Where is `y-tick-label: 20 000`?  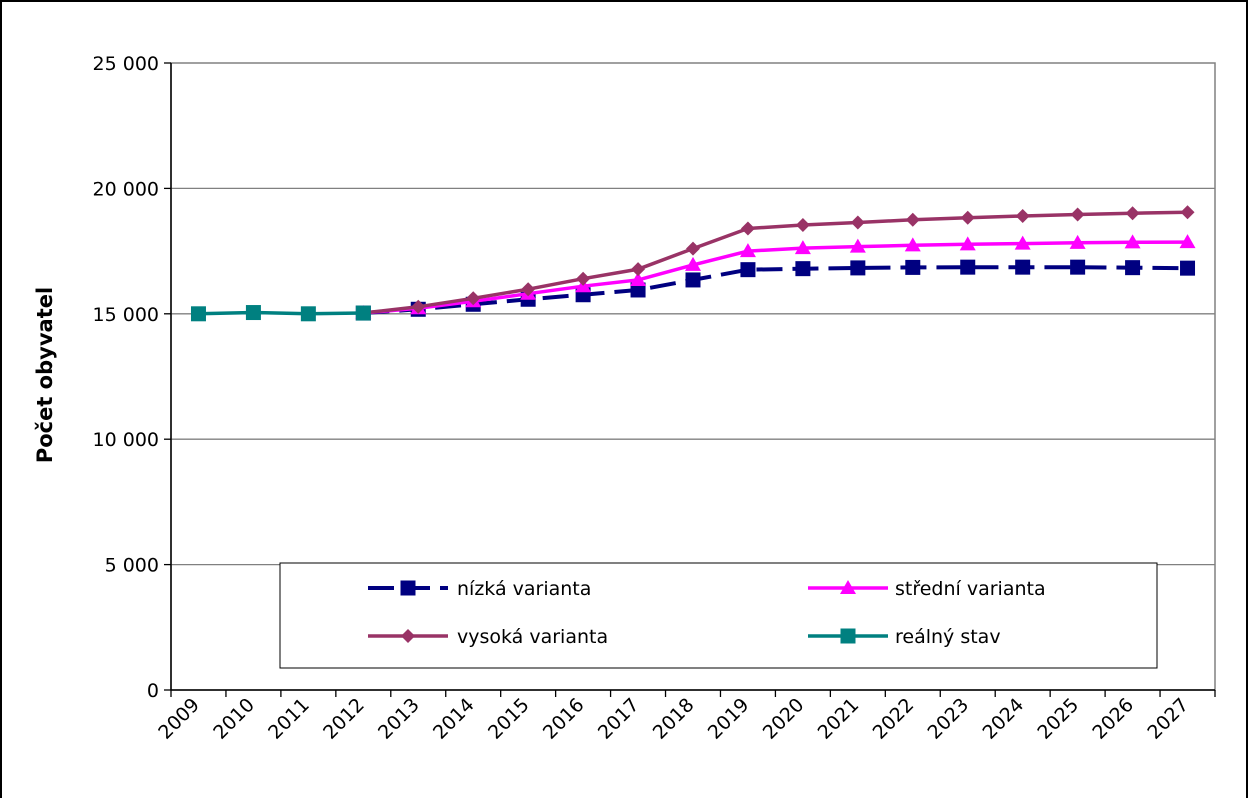
y-tick-label: 20 000 is located at coordinates (126, 189).